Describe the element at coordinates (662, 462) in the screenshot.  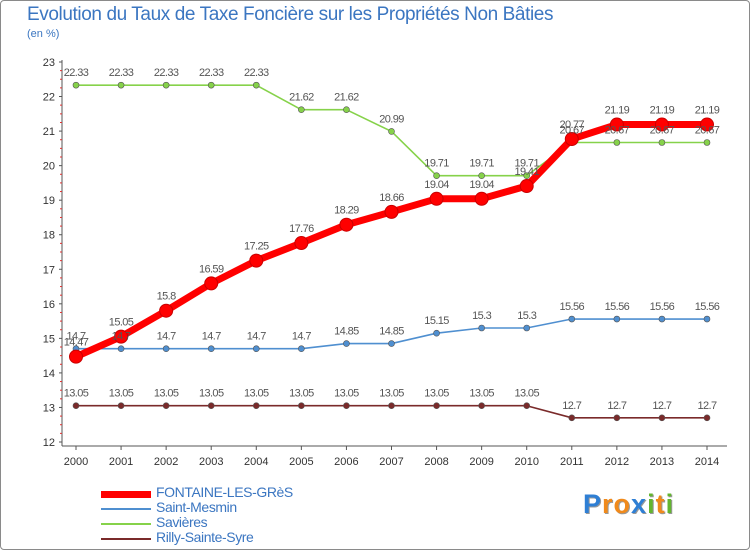
I see `x-tick-label: 2013` at that location.